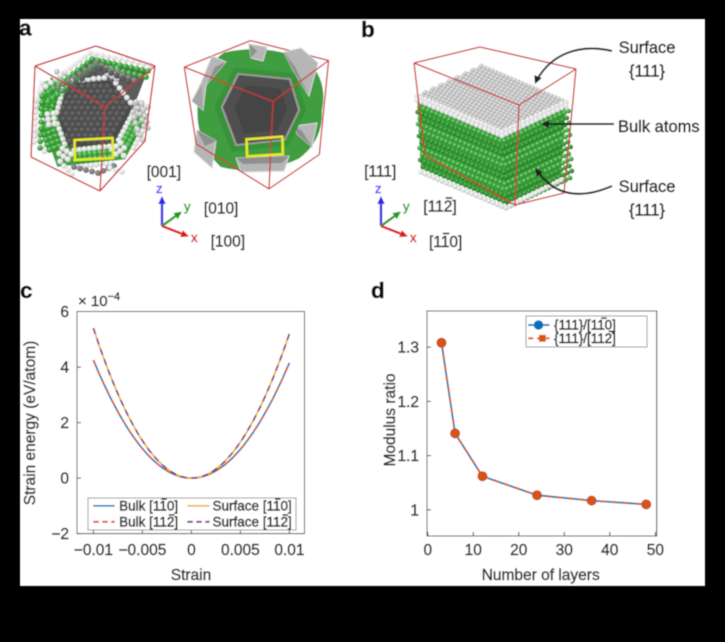 The width and height of the screenshot is (725, 642). Describe the element at coordinates (25, 28) in the screenshot. I see `svg-text: a` at that location.